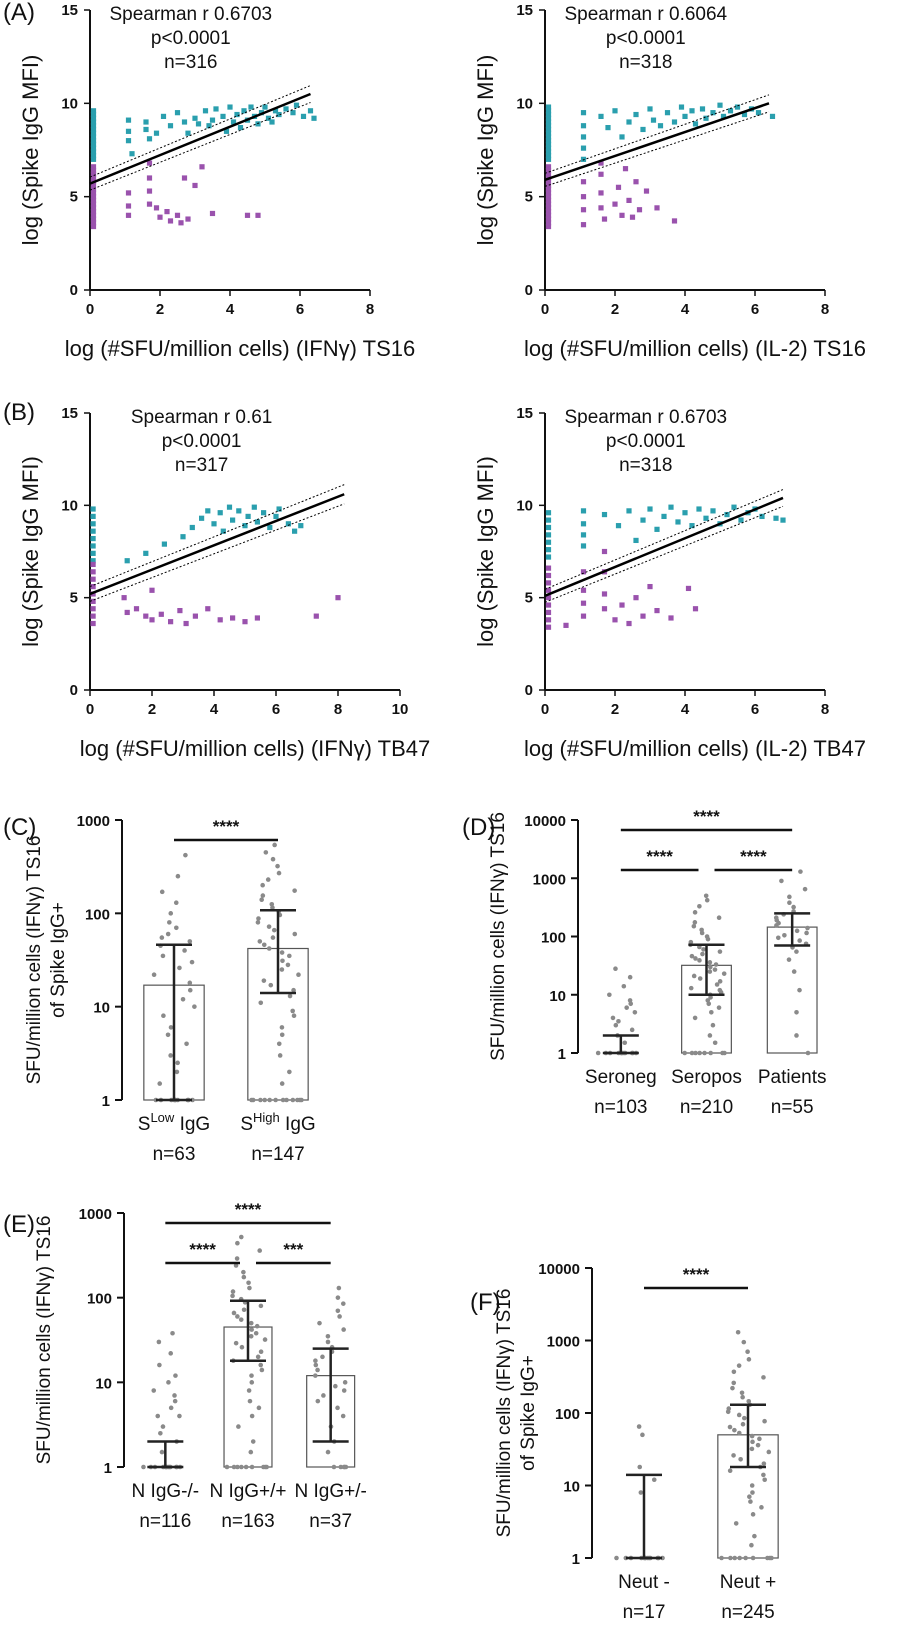 The height and width of the screenshot is (1626, 900). Describe the element at coordinates (695, 748) in the screenshot. I see `panel-b2-x-axis-label: log (#SFU/million cells) (IL-2) TB47` at that location.